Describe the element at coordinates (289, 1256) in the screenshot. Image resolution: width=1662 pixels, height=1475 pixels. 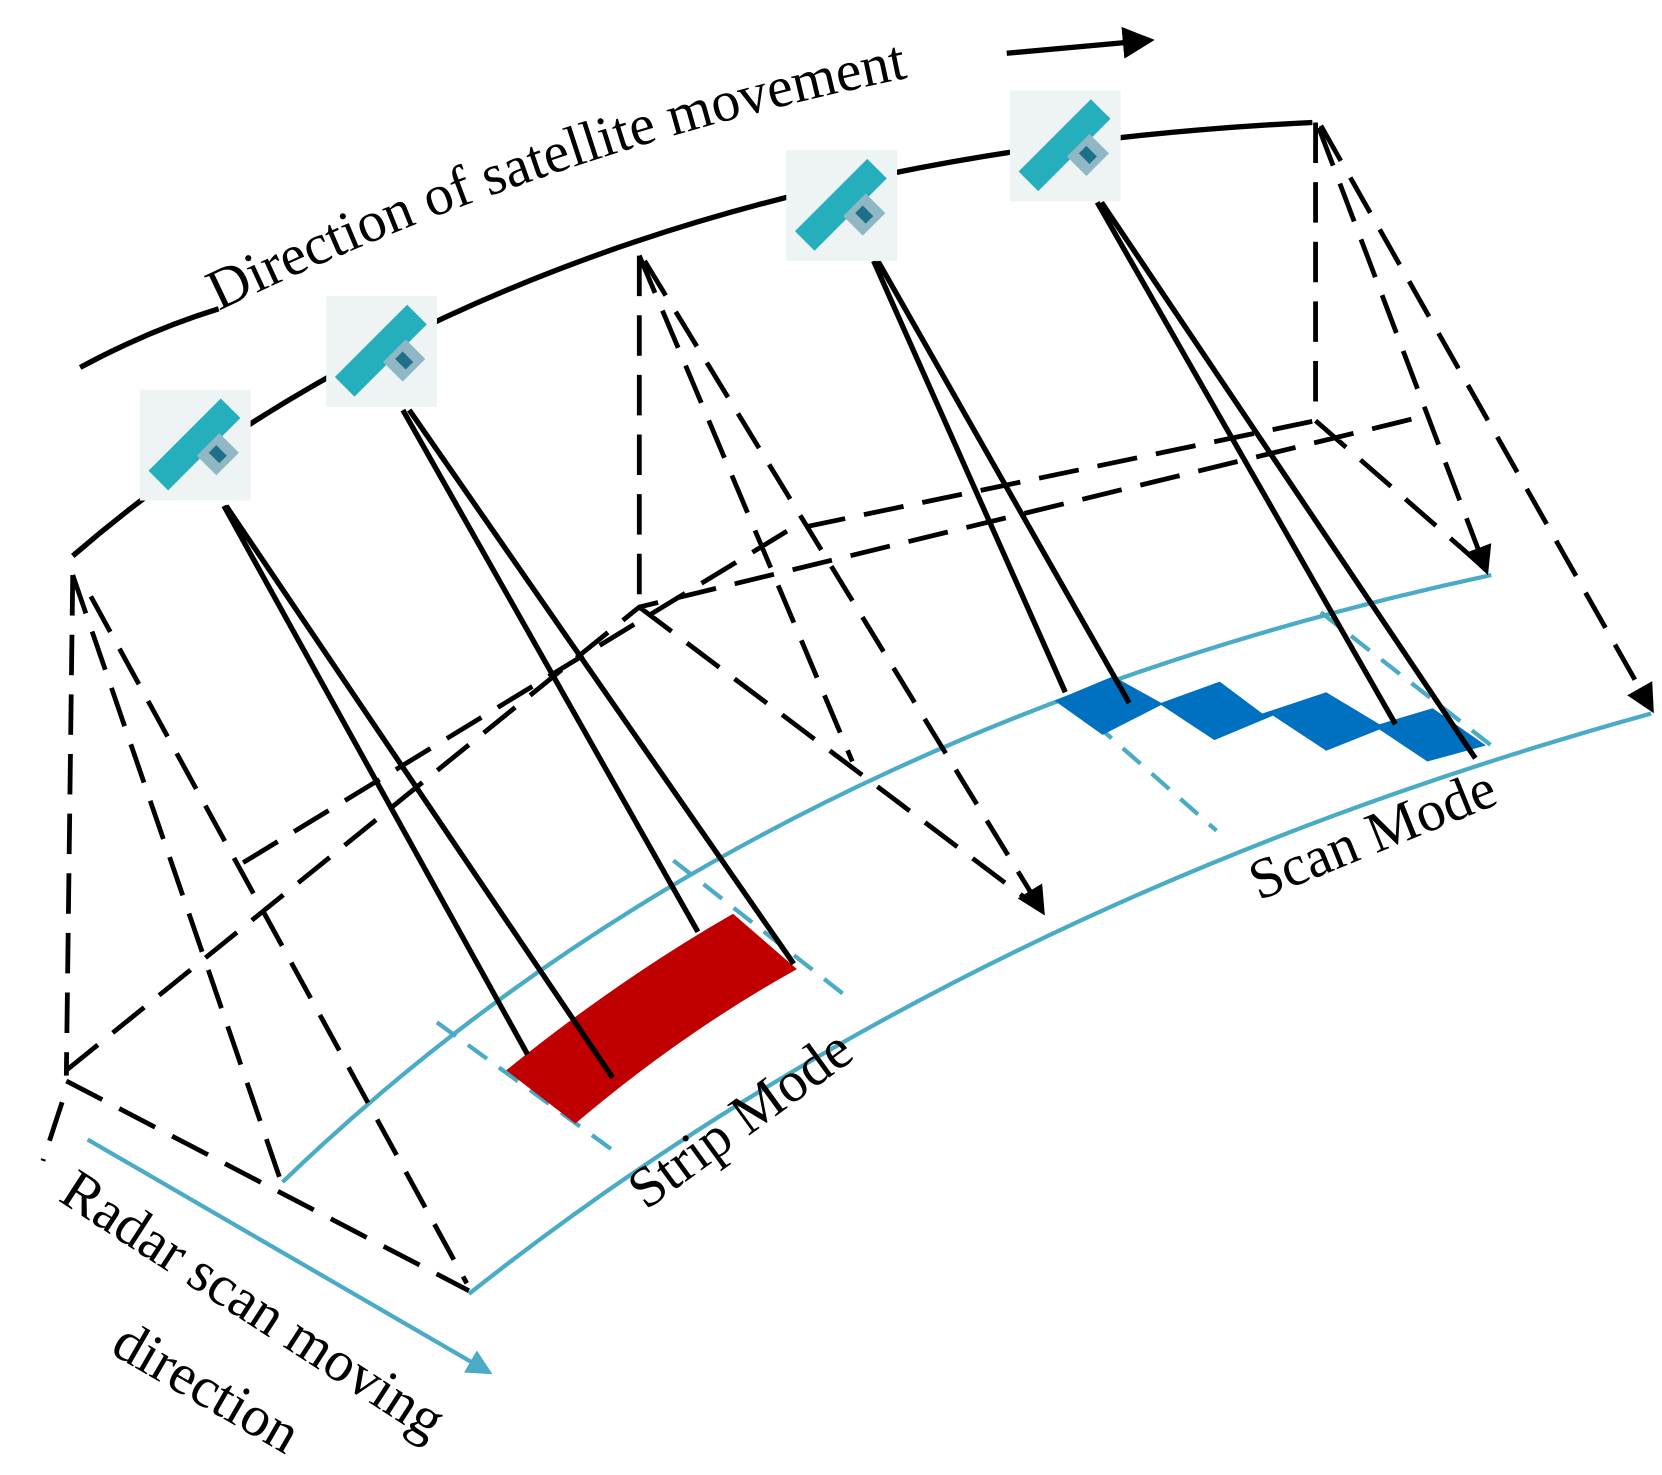
I see `radar-direction-arrow` at that location.